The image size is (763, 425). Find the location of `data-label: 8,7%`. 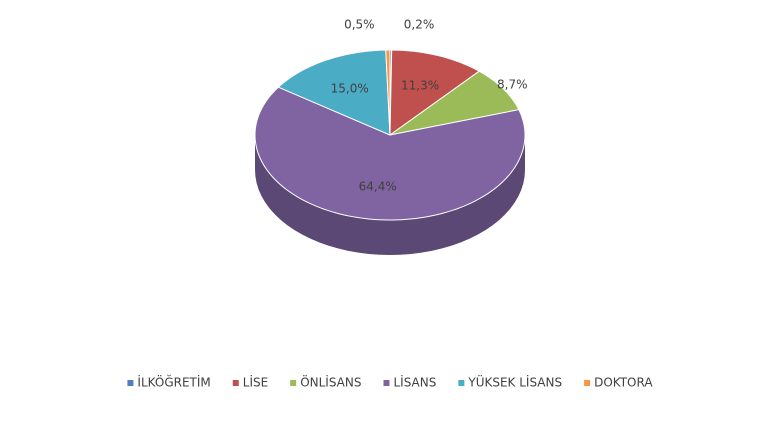

data-label: 8,7% is located at coordinates (512, 85).